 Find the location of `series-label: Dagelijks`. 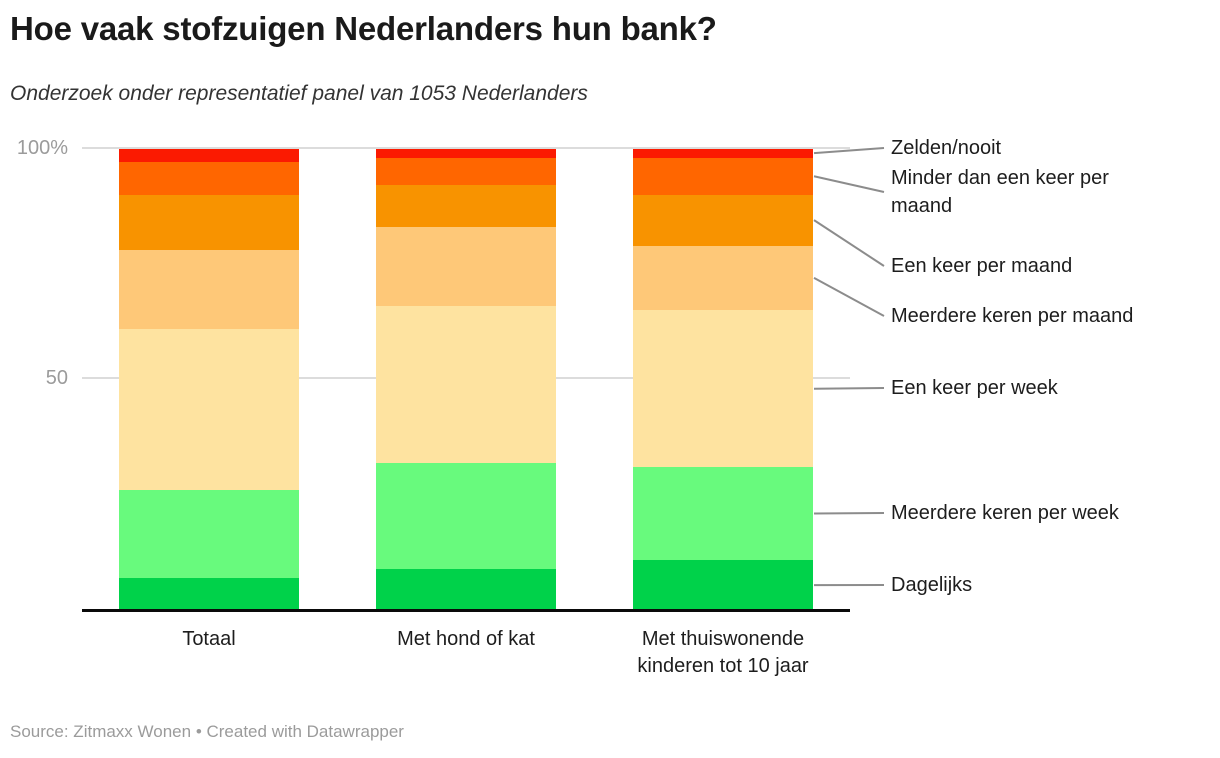

series-label: Dagelijks is located at coordinates (932, 585).